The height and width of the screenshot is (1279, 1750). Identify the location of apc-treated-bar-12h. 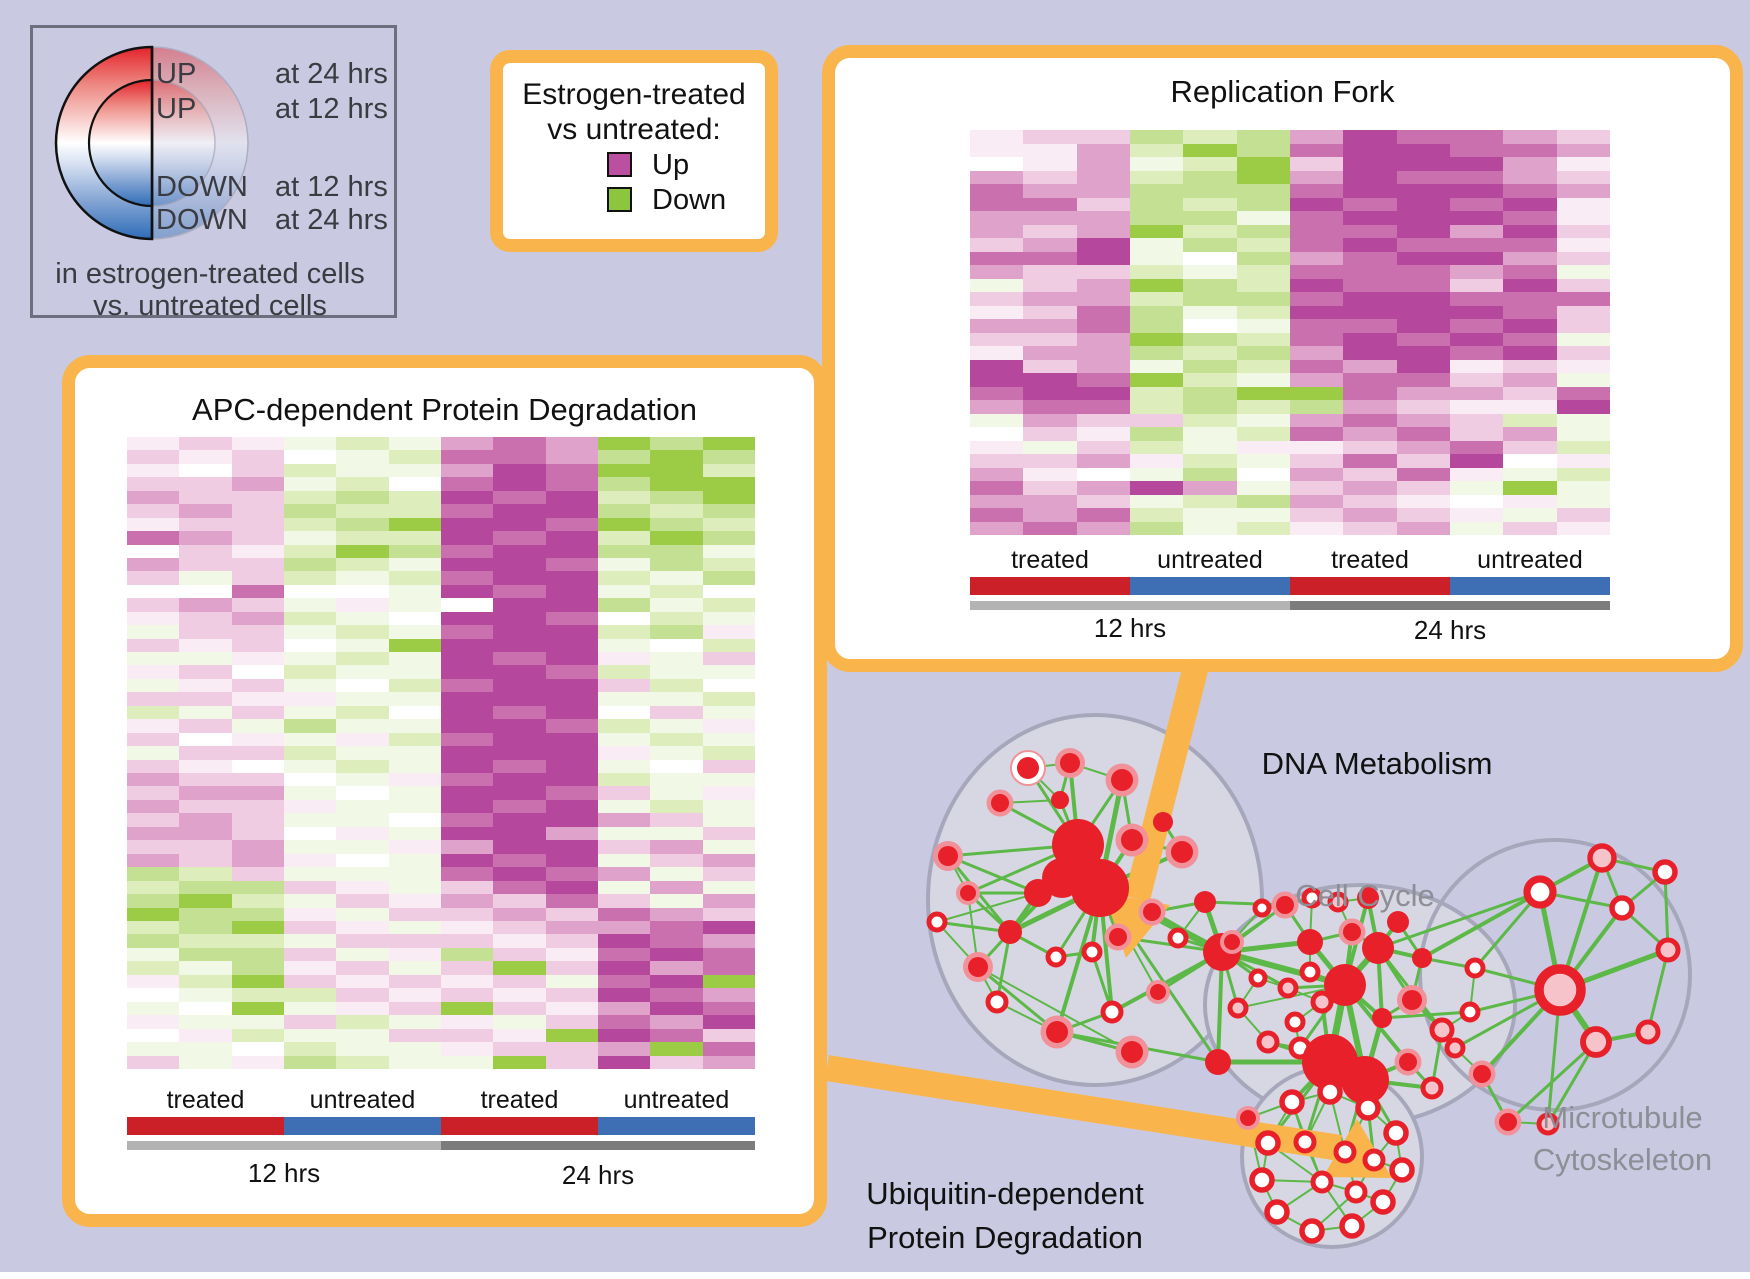
(205, 1126).